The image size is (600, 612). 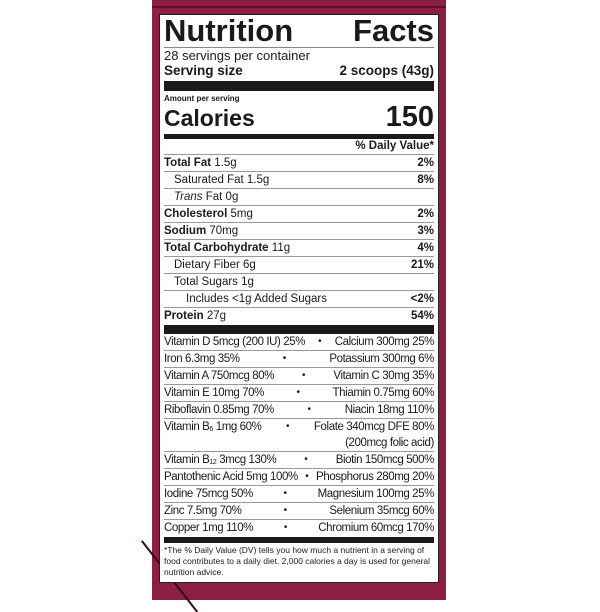 I want to click on nutrient-label: Saturated Fat 1.5g, so click(x=216, y=180).